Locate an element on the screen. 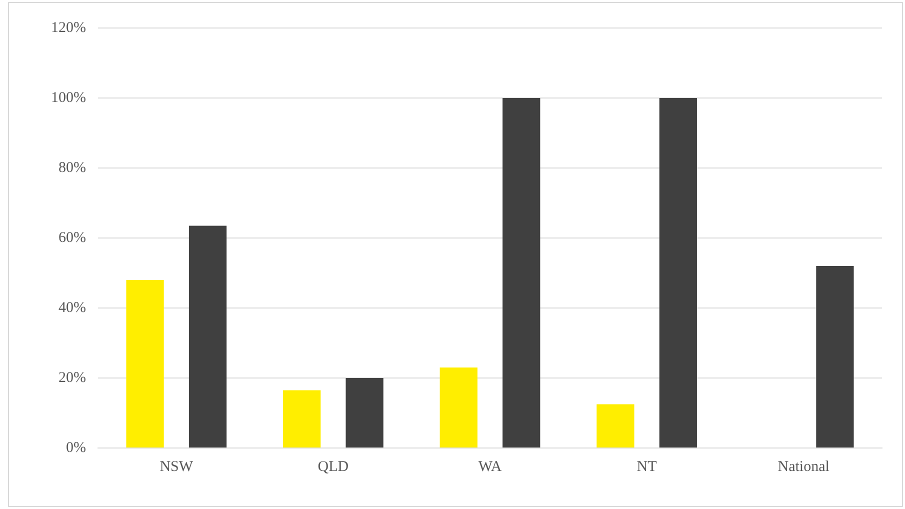 This screenshot has height=509, width=905. x-tick-label: NSW is located at coordinates (177, 466).